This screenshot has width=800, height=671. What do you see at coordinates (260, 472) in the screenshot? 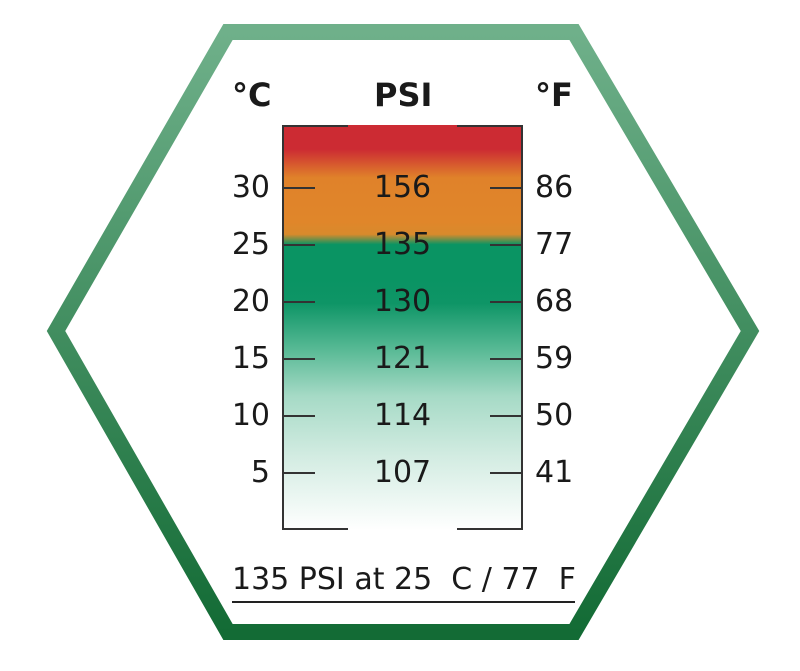
I see `celsius-value: 5` at bounding box center [260, 472].